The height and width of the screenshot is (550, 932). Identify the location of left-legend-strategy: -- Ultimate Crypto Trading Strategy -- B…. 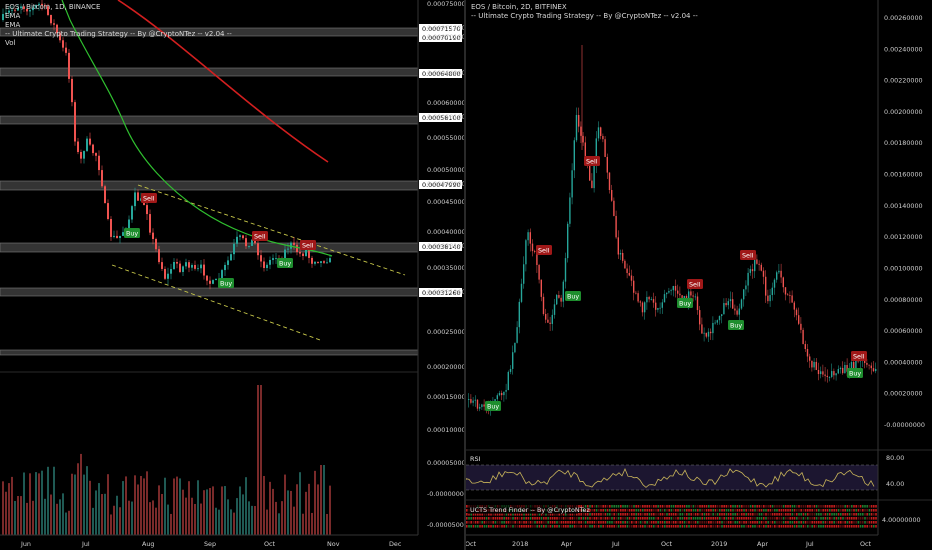
(118, 34).